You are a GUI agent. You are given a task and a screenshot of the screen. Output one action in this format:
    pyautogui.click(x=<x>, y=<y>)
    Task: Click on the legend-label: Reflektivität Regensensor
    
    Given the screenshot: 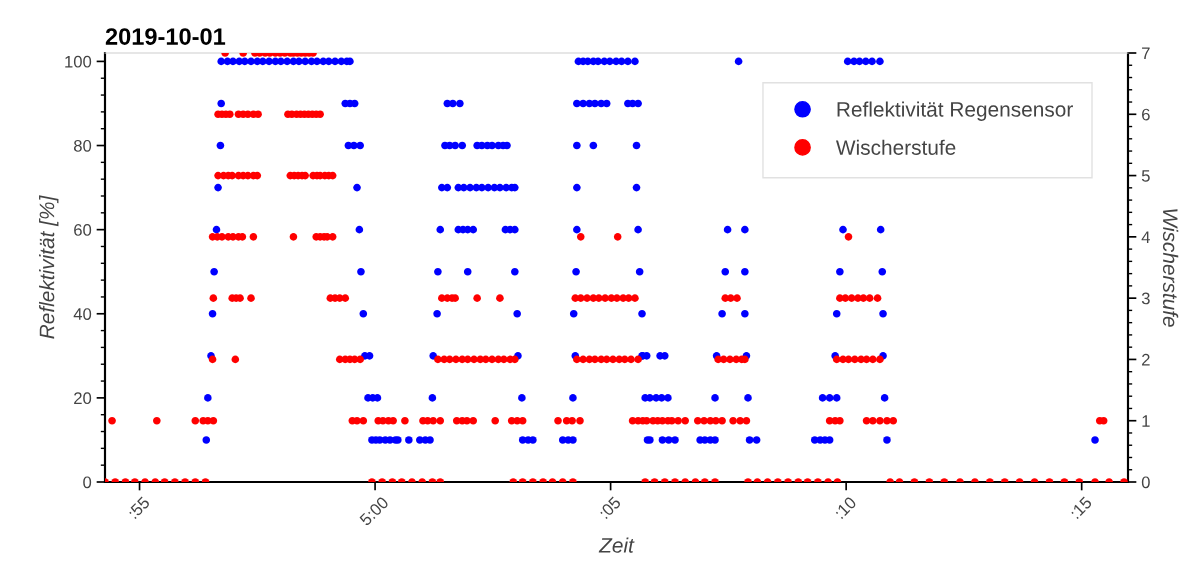 What is the action you would take?
    pyautogui.click(x=955, y=111)
    